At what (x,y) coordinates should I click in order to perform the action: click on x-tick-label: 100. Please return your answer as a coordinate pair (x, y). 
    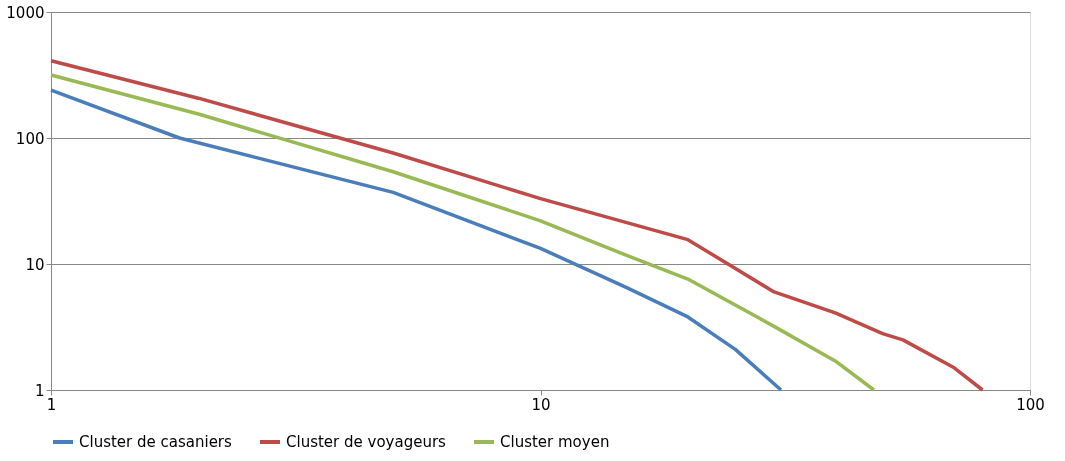
    Looking at the image, I should click on (1030, 404).